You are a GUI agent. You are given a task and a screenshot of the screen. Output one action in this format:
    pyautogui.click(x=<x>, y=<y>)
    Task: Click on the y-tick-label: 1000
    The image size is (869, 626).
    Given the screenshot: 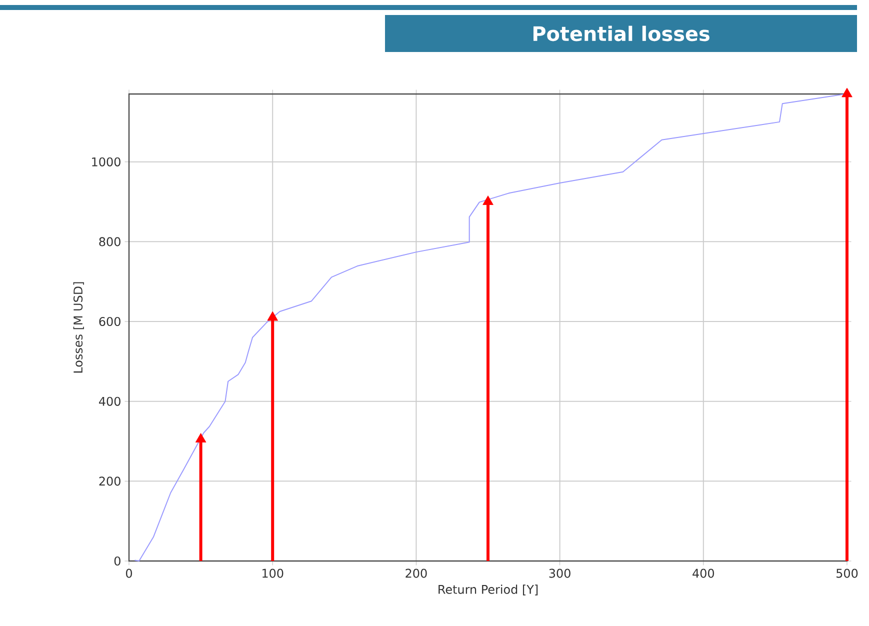 What is the action you would take?
    pyautogui.click(x=106, y=161)
    